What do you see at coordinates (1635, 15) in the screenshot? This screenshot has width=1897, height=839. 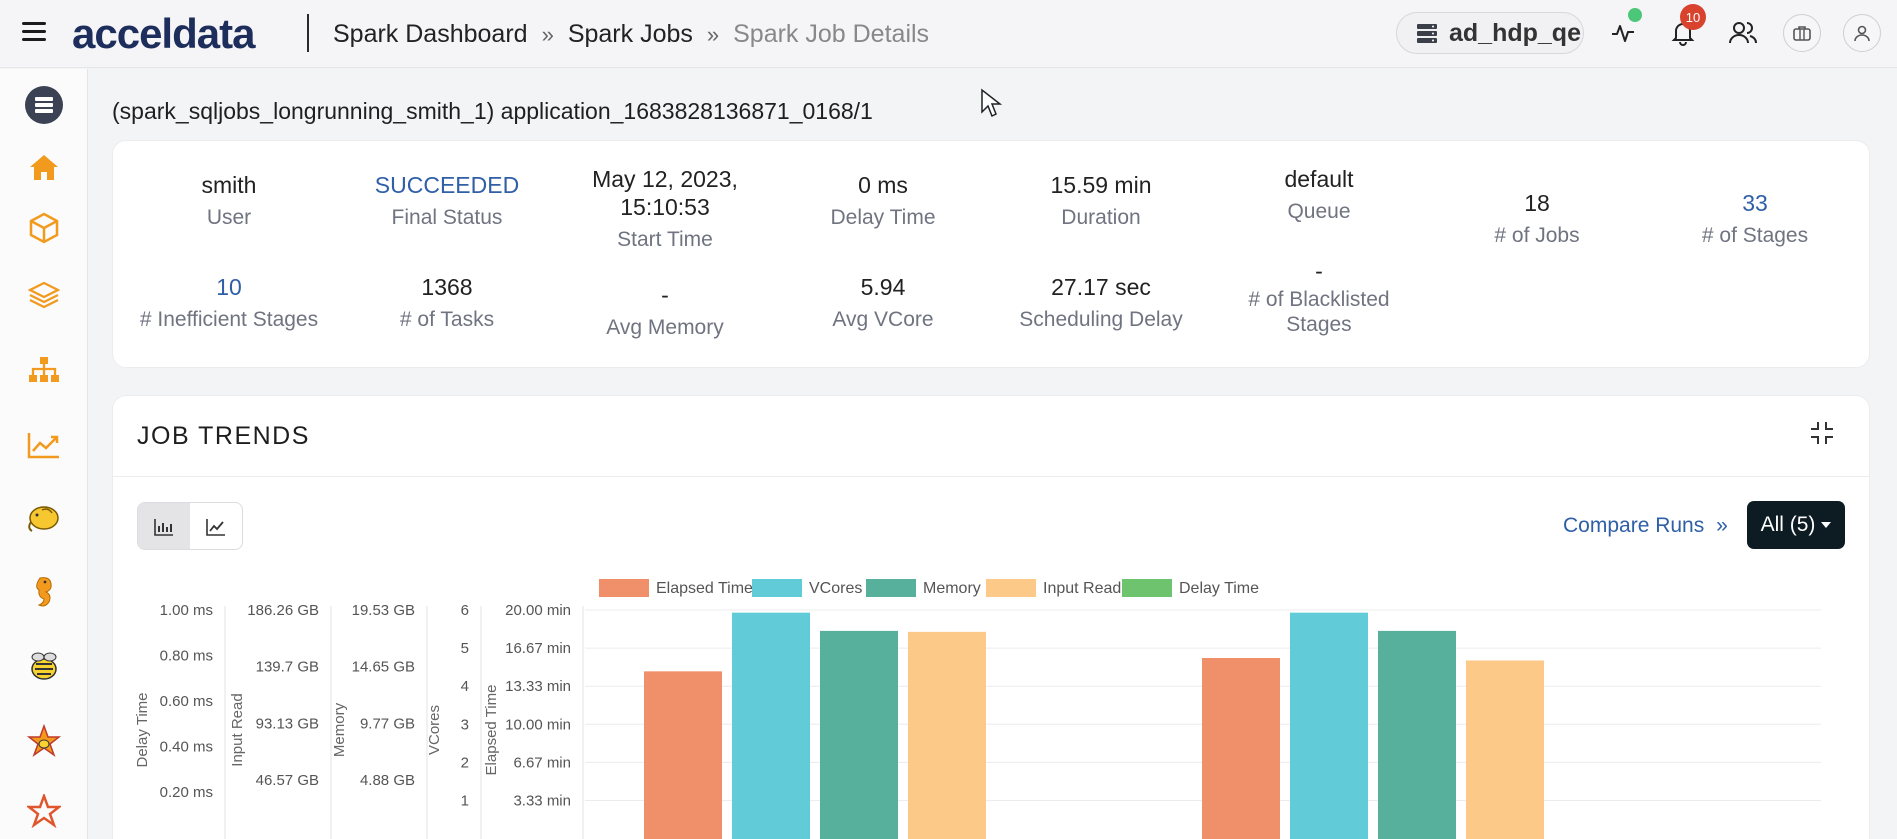 I see `status-dot` at bounding box center [1635, 15].